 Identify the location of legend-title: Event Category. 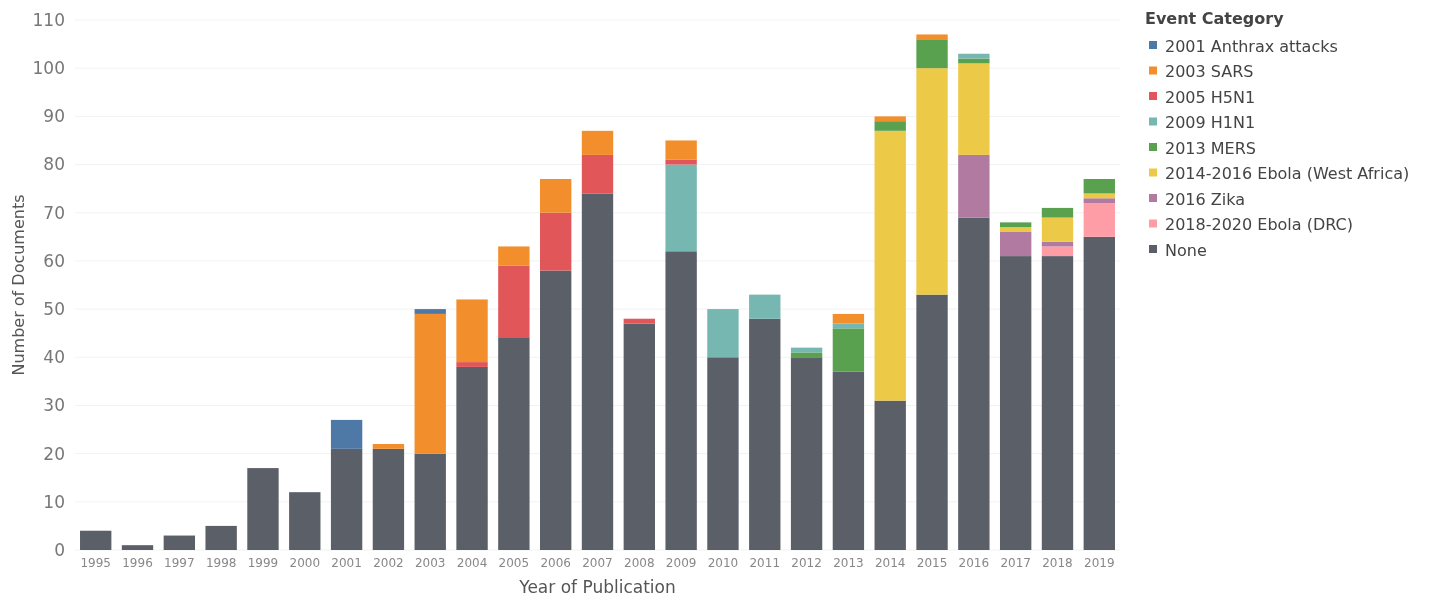
(1215, 18).